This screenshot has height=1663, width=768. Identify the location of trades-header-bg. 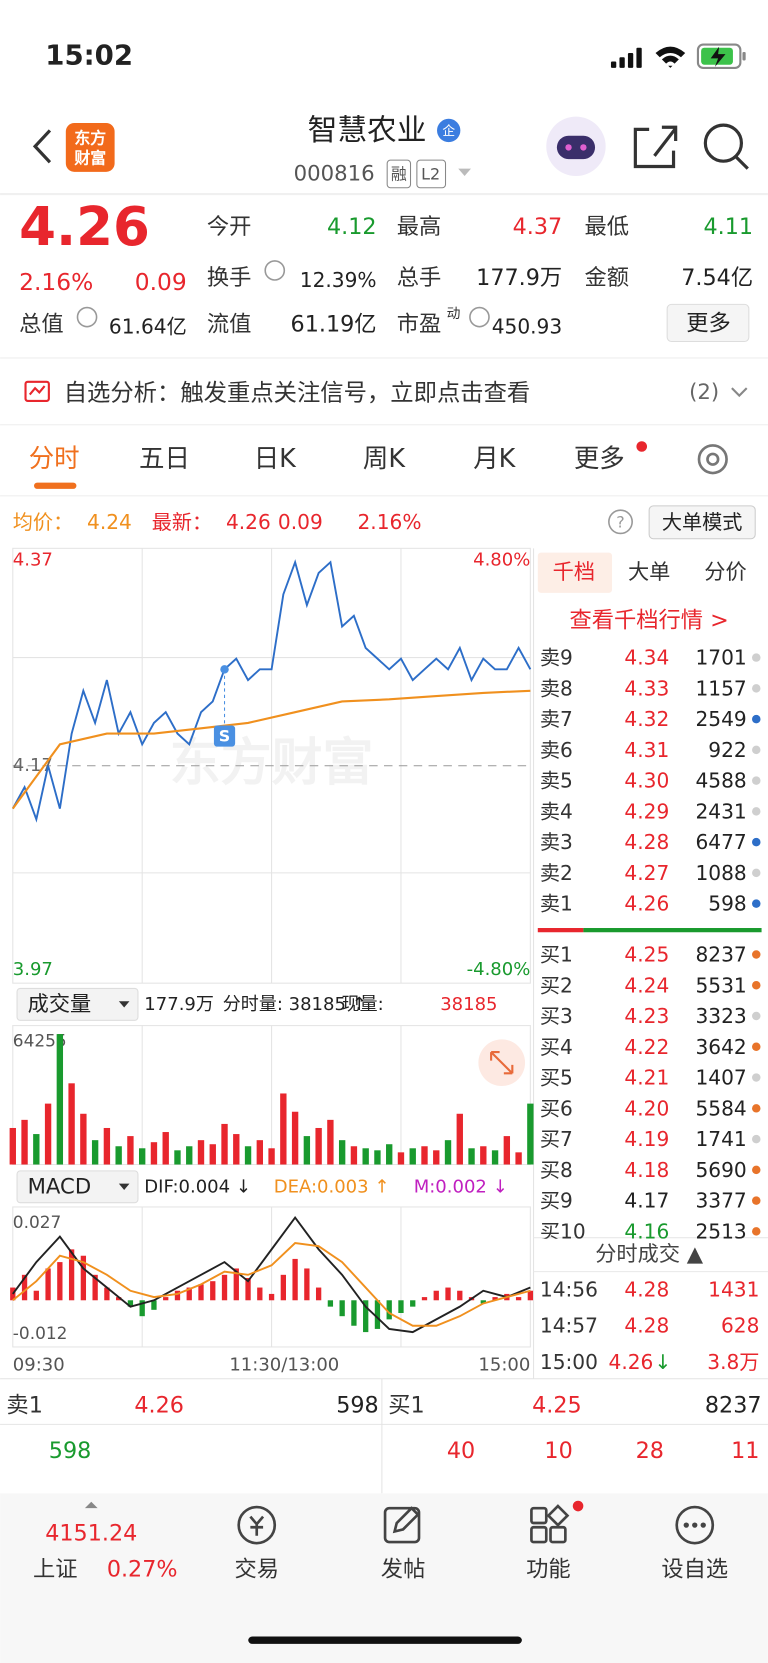
(651, 1254).